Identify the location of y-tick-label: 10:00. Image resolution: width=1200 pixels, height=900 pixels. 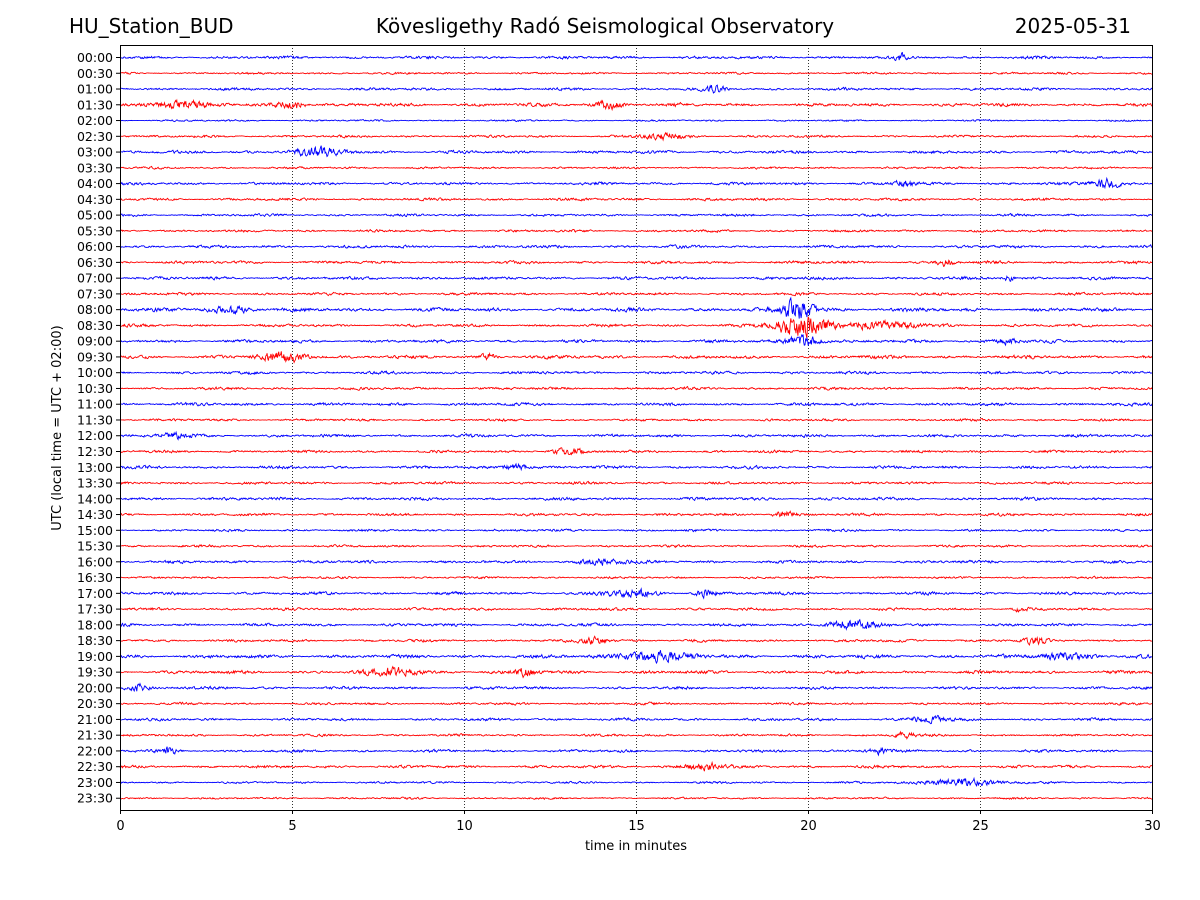
(95, 372).